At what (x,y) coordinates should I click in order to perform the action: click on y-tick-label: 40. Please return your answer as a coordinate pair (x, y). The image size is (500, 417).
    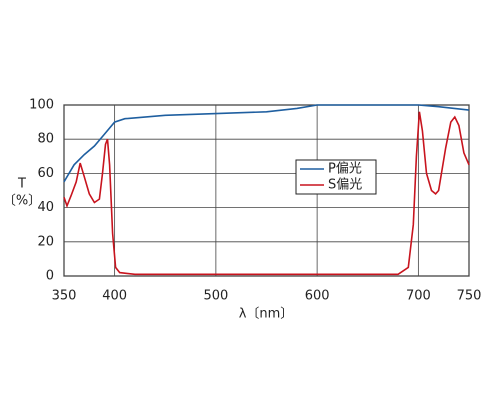
    Looking at the image, I should click on (45, 207).